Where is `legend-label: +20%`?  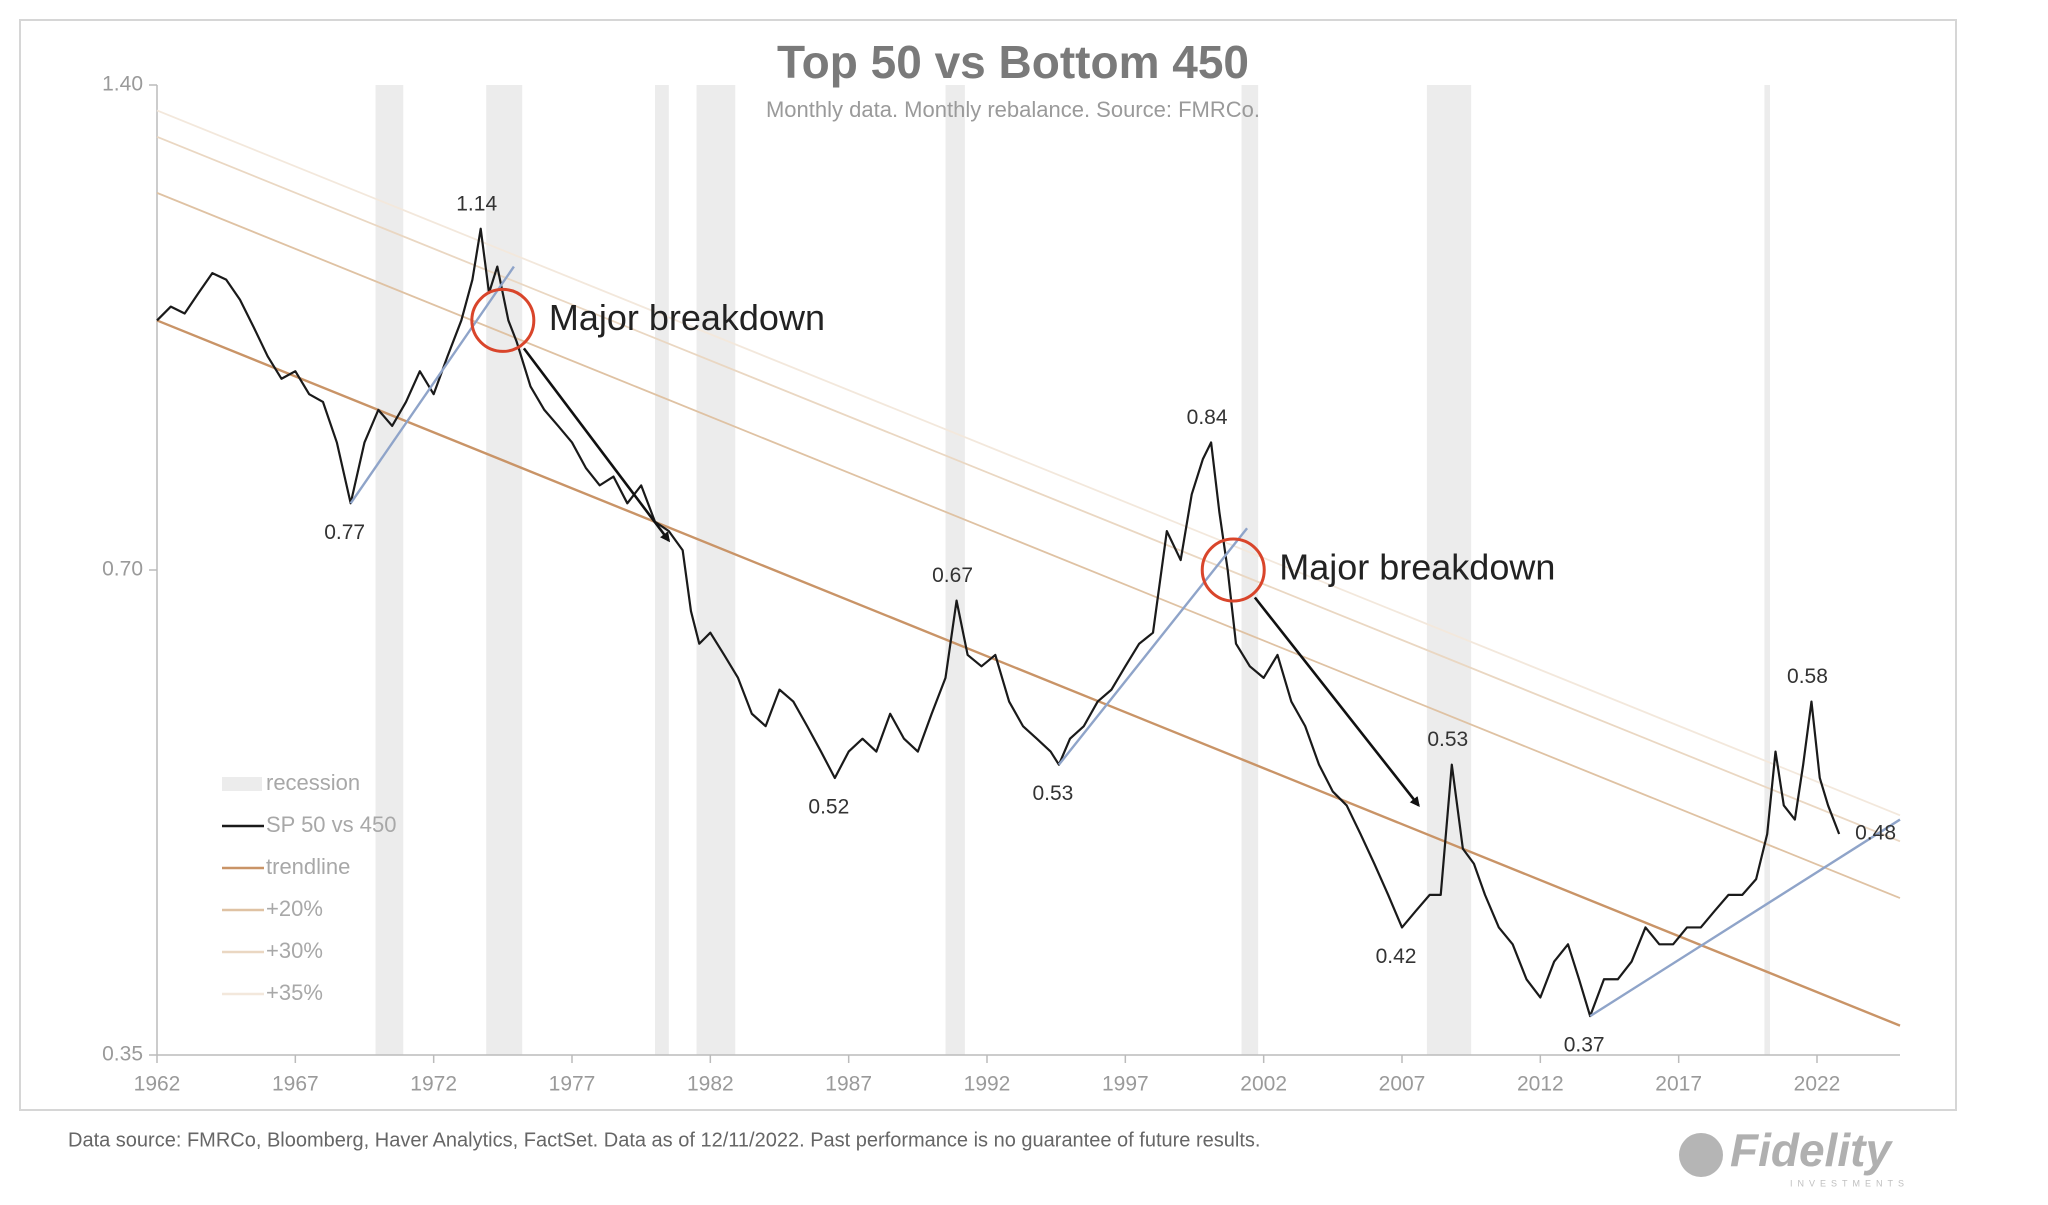
legend-label: +20% is located at coordinates (294, 908).